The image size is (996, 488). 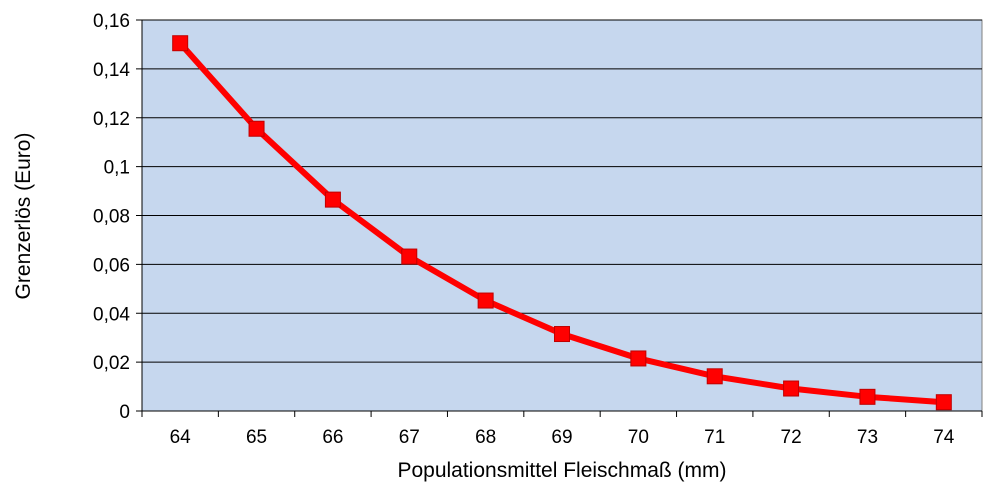 What do you see at coordinates (117, 168) in the screenshot?
I see `y-tick-label: 0,1` at bounding box center [117, 168].